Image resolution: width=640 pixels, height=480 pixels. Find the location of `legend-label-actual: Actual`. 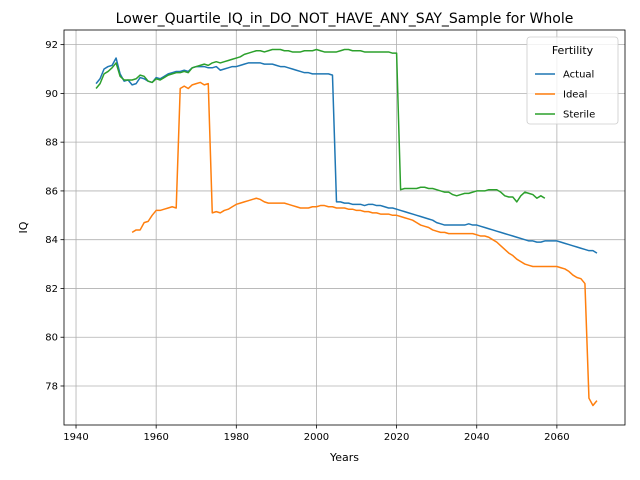

legend-label-actual: Actual is located at coordinates (578, 75).